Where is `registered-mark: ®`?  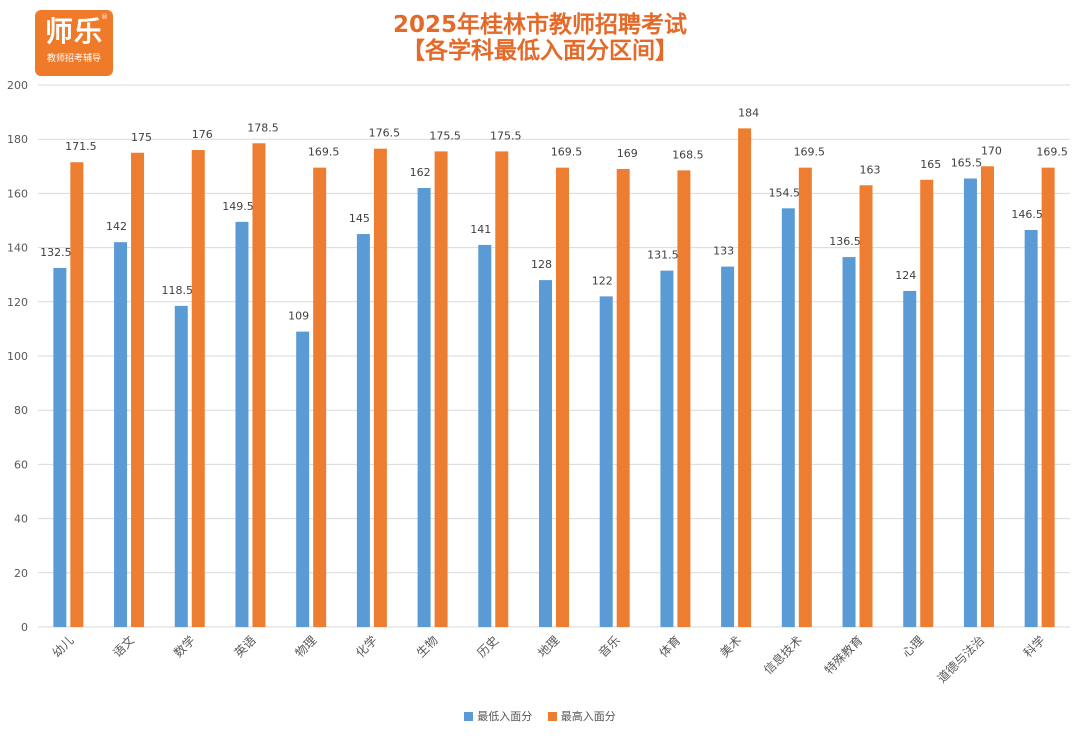
registered-mark: ® is located at coordinates (104, 17).